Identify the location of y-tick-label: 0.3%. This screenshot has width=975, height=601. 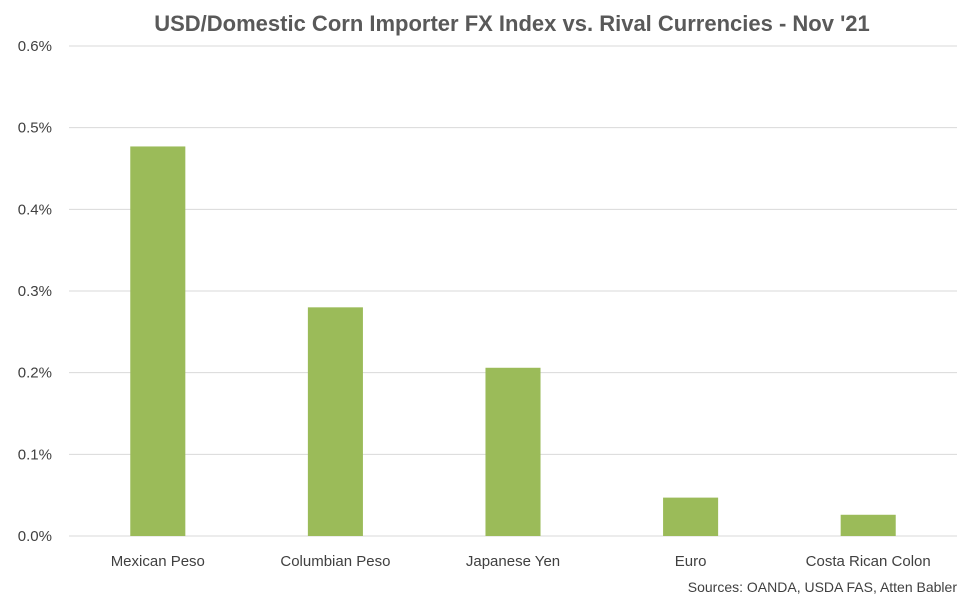
(35, 291).